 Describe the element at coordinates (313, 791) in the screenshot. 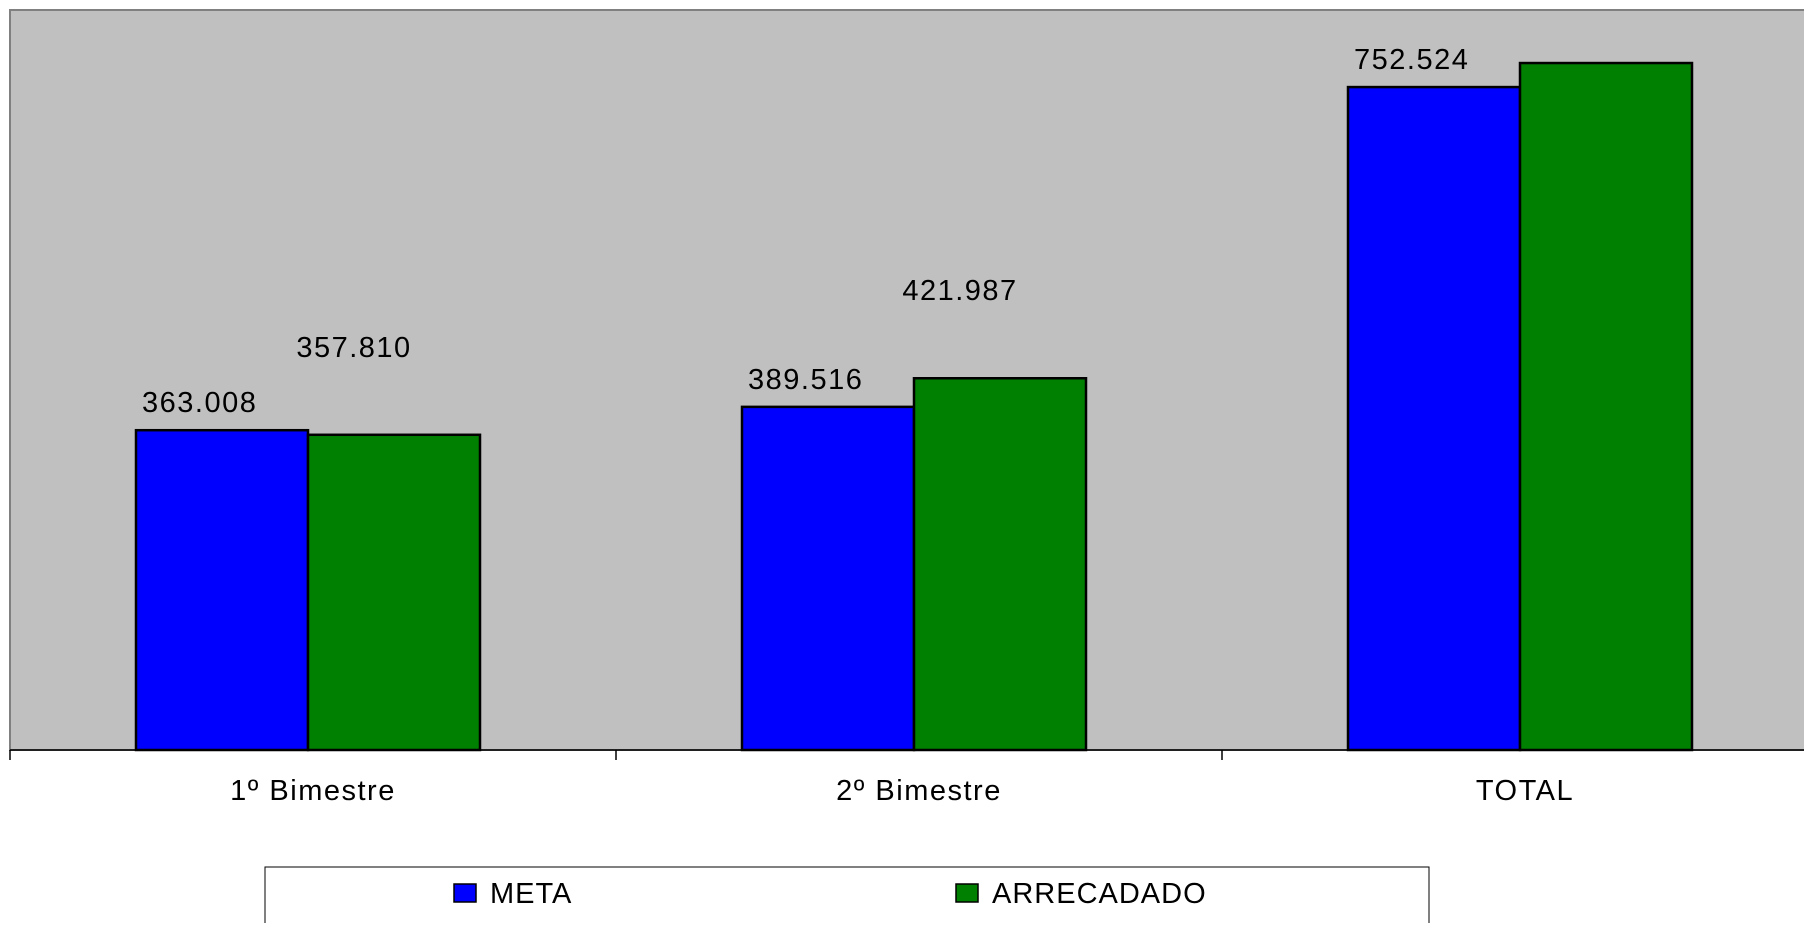

I see `x-tick-label-1-bimestre: 1º Bimestre` at that location.